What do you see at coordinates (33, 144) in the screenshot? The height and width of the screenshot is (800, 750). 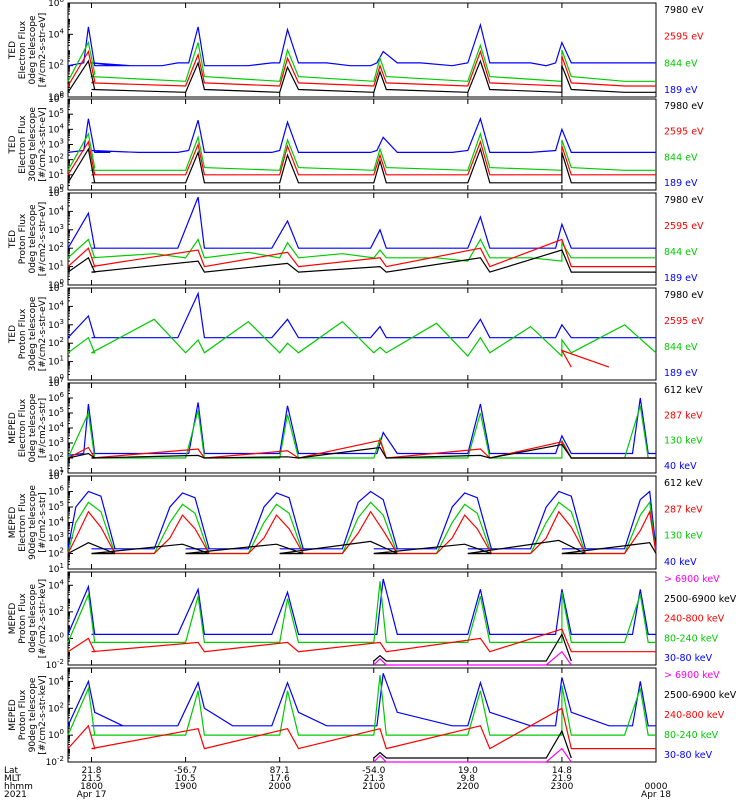 I see `y-axis-label-line: 30deg telescope` at bounding box center [33, 144].